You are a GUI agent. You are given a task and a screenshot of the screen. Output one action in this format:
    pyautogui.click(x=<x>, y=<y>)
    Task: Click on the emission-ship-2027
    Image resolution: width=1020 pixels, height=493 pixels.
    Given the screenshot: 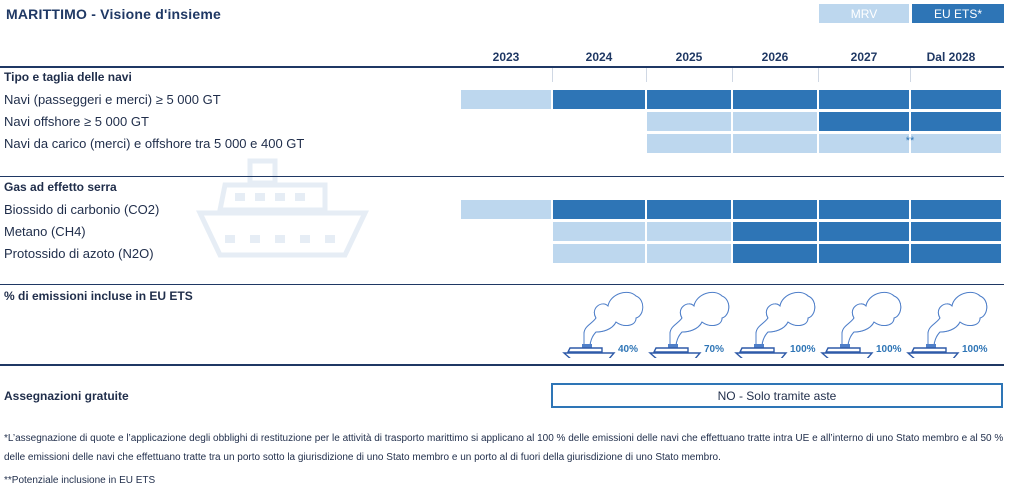 What is the action you would take?
    pyautogui.click(x=865, y=323)
    